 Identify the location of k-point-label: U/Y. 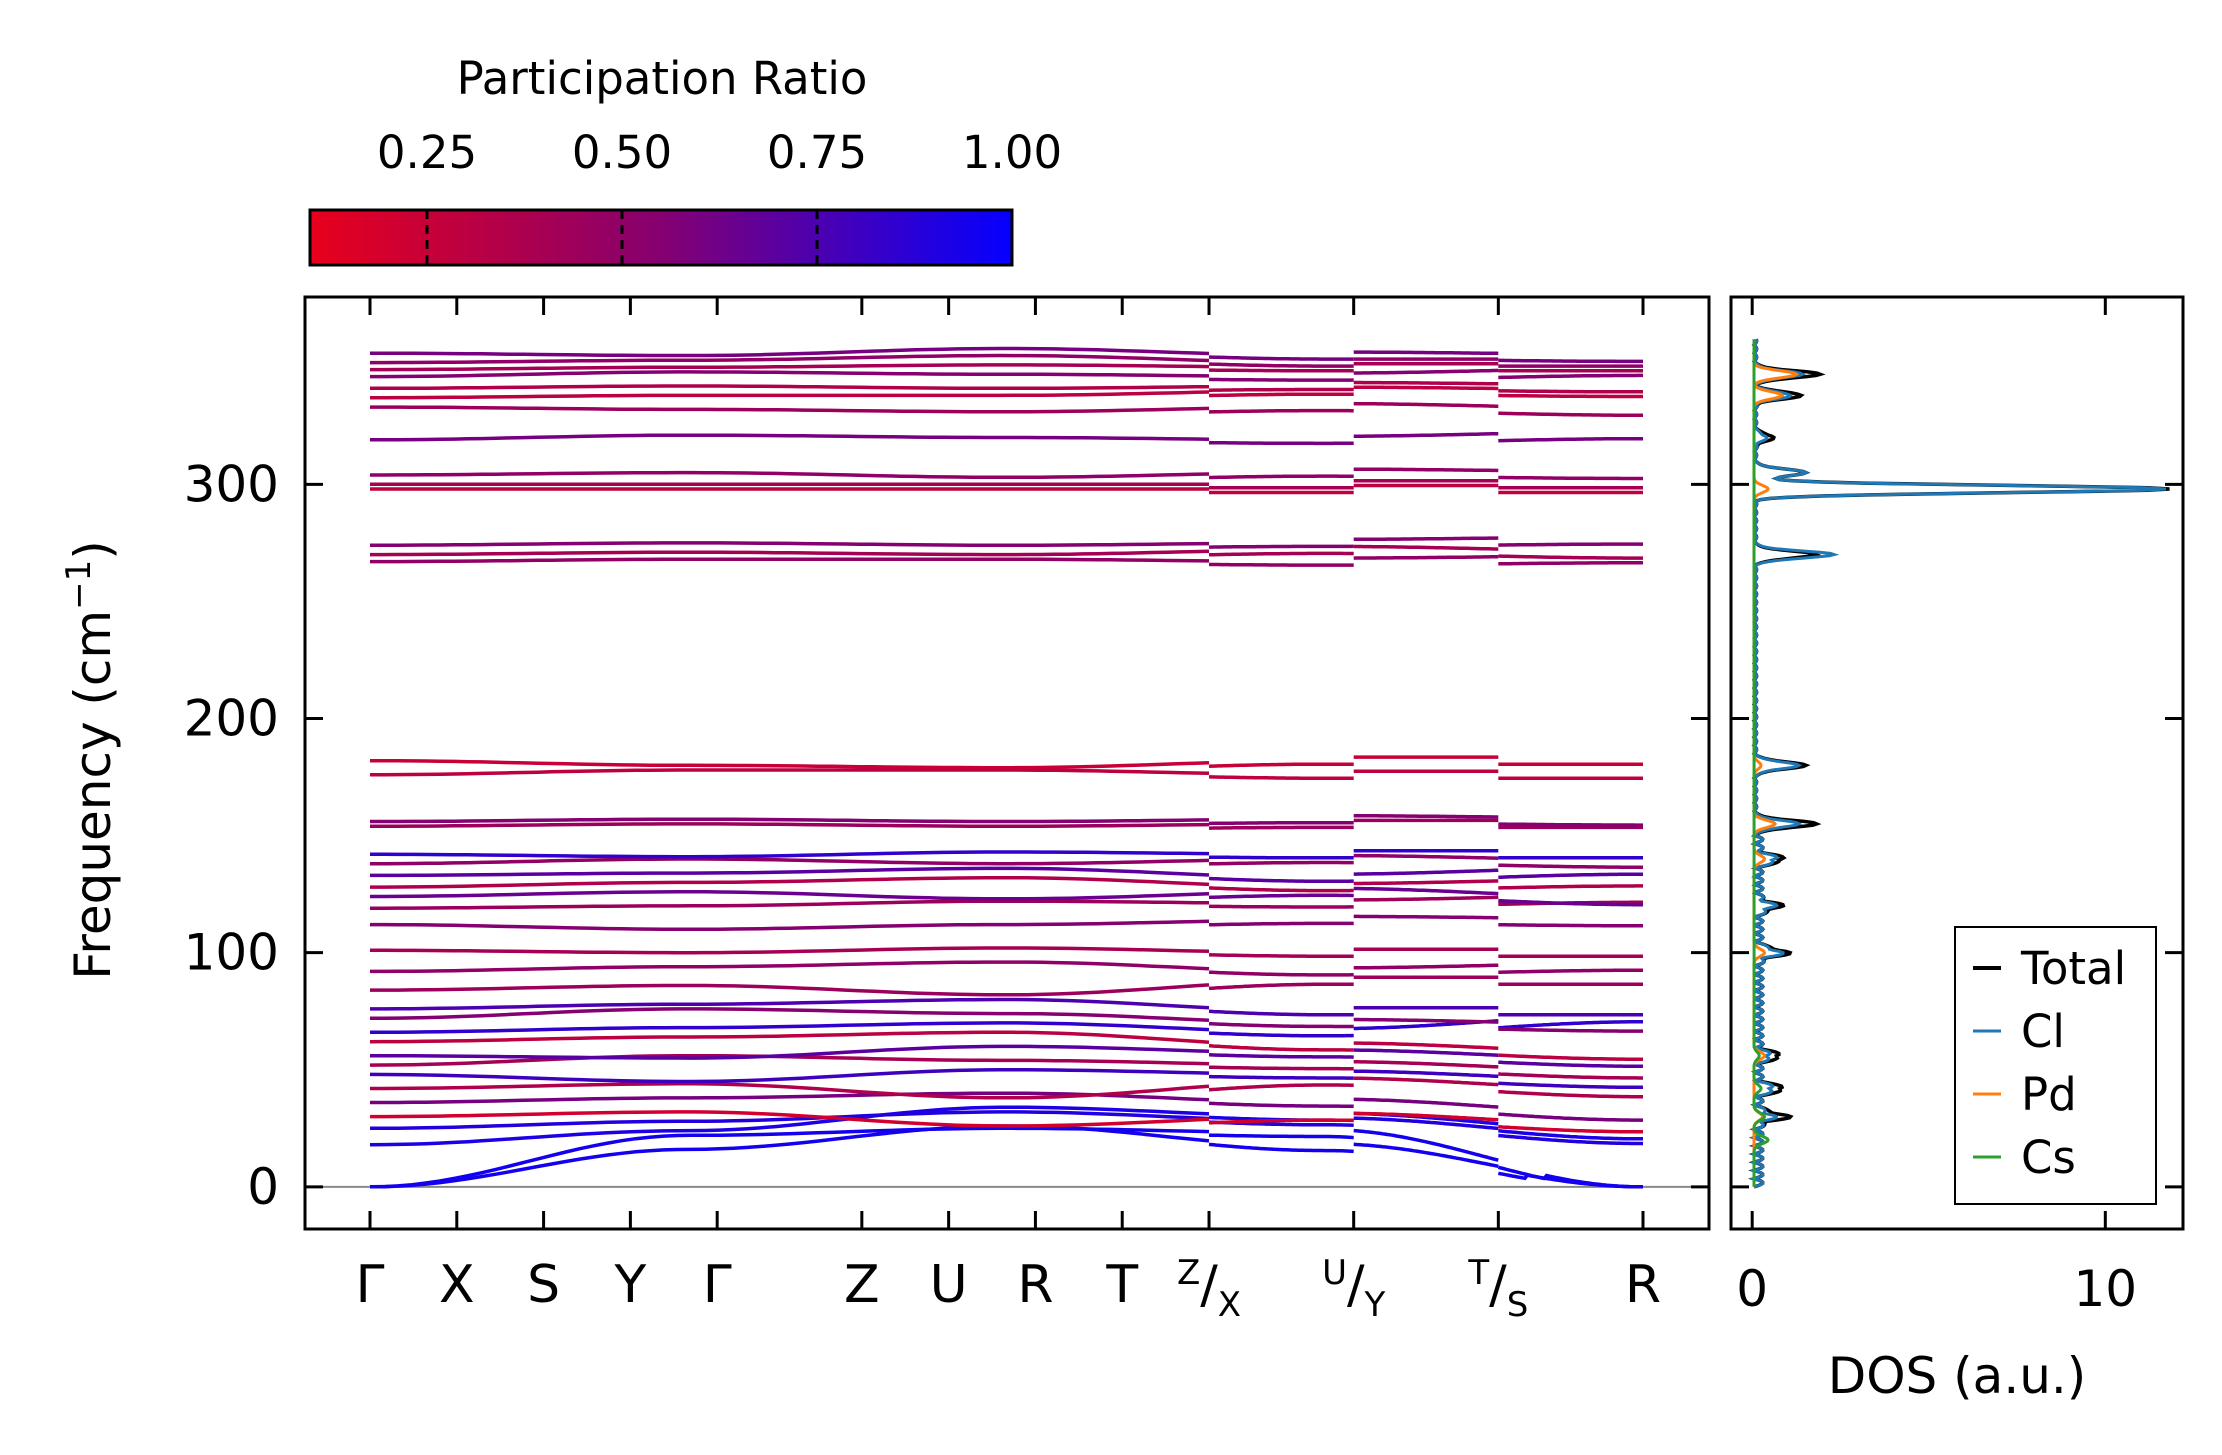
(1353, 1289).